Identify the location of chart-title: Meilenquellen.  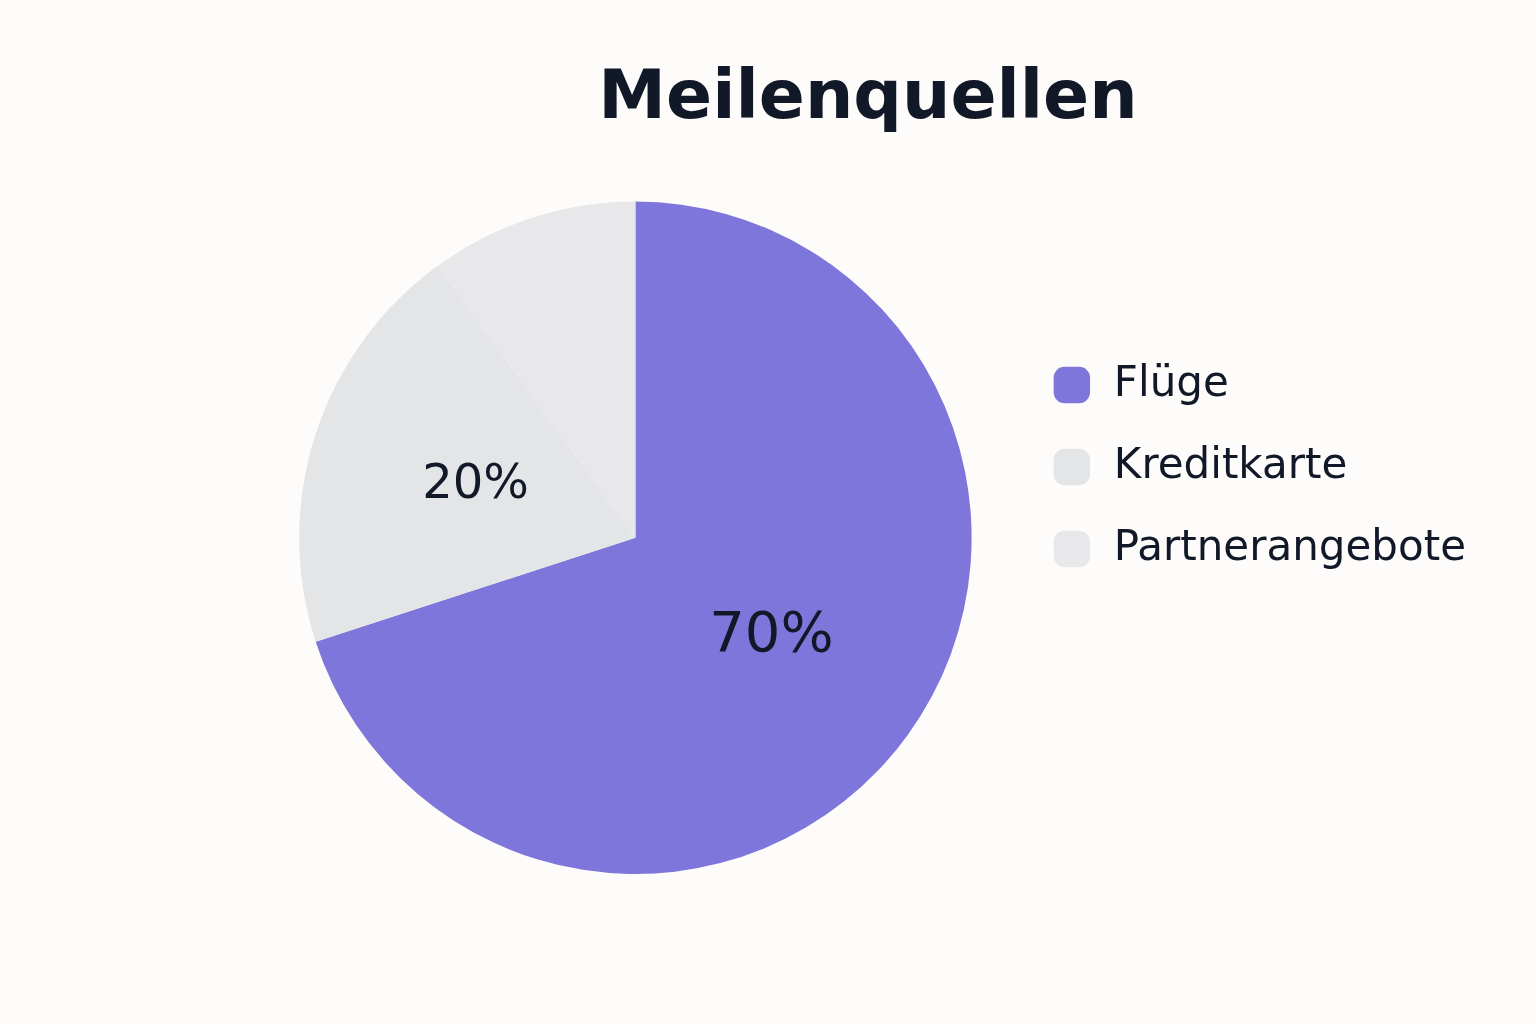
(868, 95).